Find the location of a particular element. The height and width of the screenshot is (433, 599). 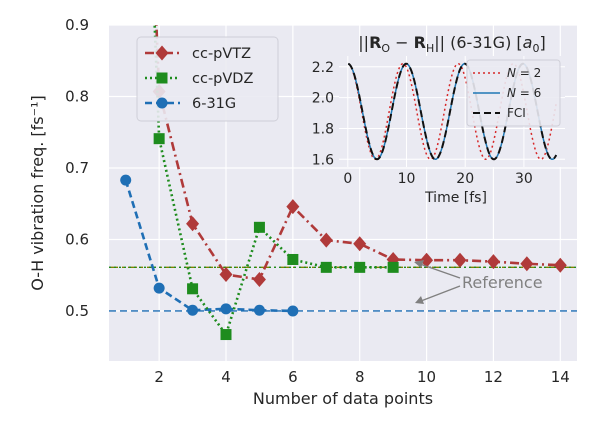

inset-legend-label: N = 6 is located at coordinates (524, 93).